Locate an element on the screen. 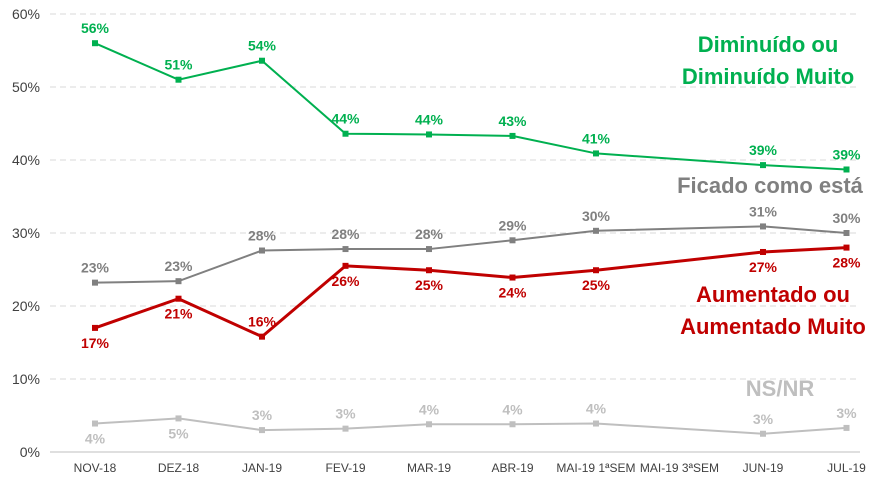 Image resolution: width=889 pixels, height=481 pixels. x-tick-label: MAI-19 1ªSEM is located at coordinates (595, 468).